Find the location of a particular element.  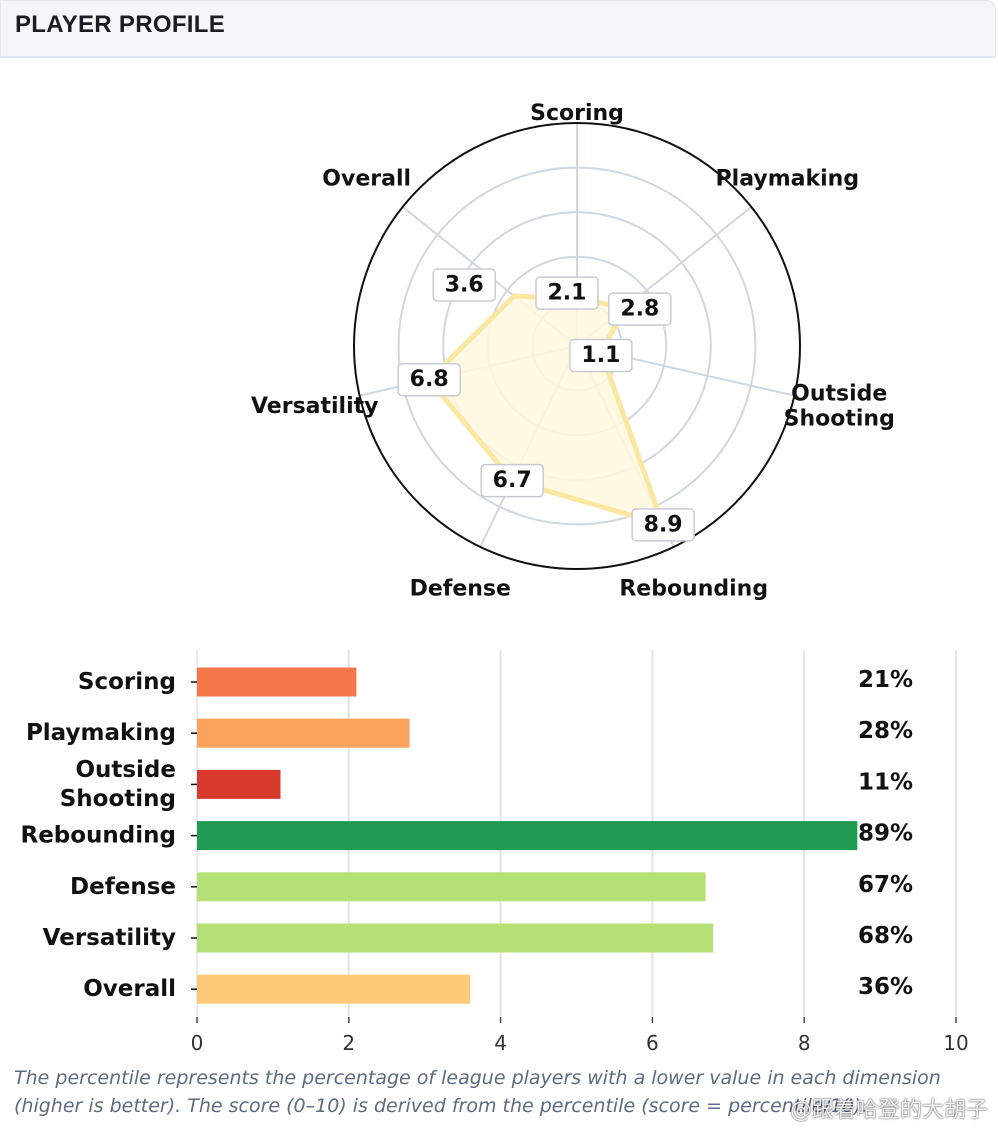

radar-value-label-rebounding: 8.9 is located at coordinates (663, 525).